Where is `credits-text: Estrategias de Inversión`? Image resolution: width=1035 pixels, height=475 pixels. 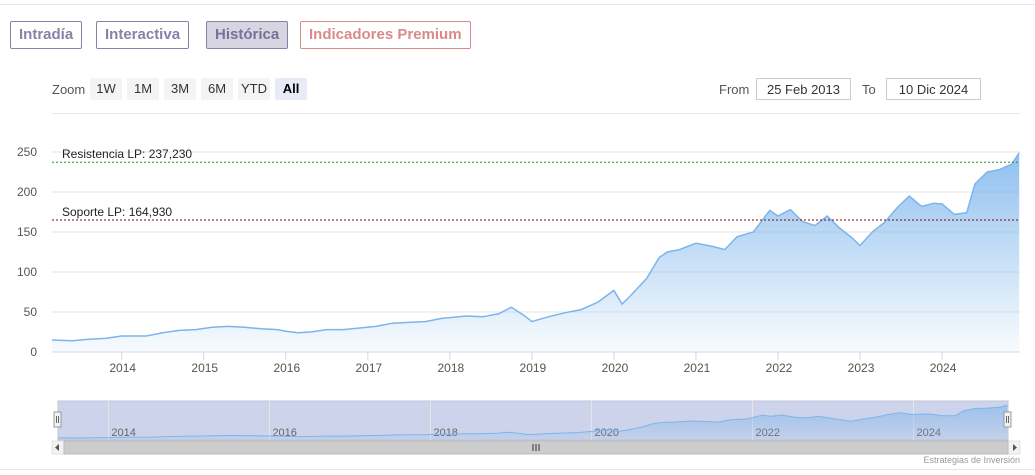
credits-text: Estrategias de Inversión is located at coordinates (971, 460).